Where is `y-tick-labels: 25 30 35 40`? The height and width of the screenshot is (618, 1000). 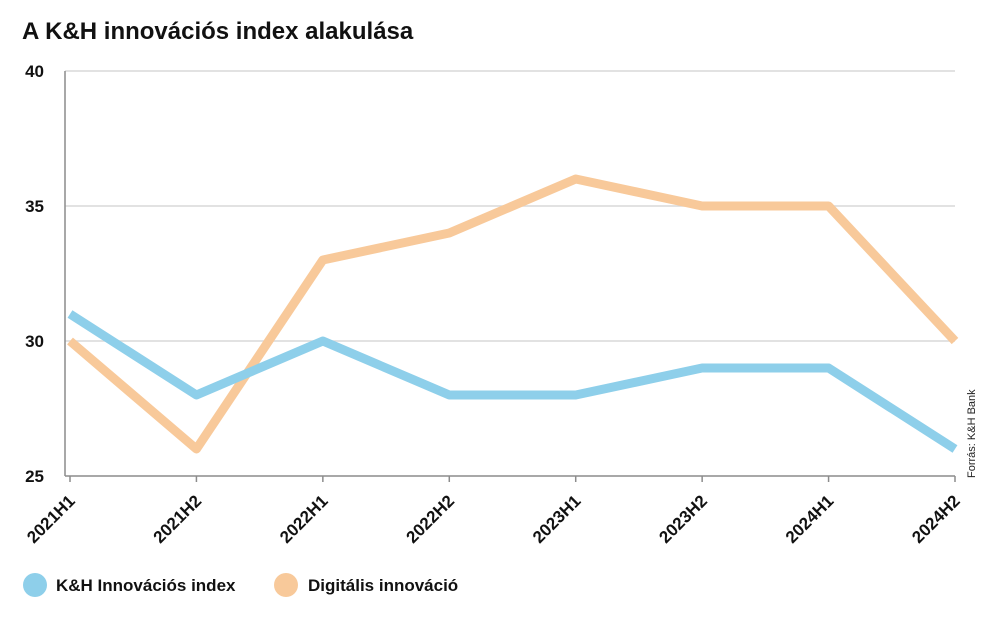 y-tick-labels: 25 30 35 40 is located at coordinates (34, 274).